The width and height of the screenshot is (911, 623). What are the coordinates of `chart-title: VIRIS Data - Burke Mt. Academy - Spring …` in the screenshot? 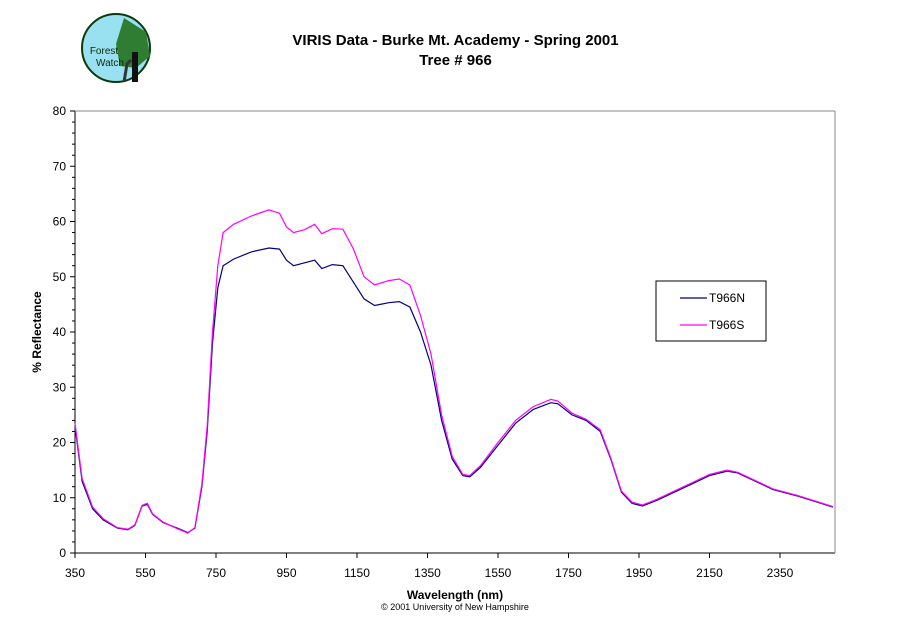 It's located at (455, 40).